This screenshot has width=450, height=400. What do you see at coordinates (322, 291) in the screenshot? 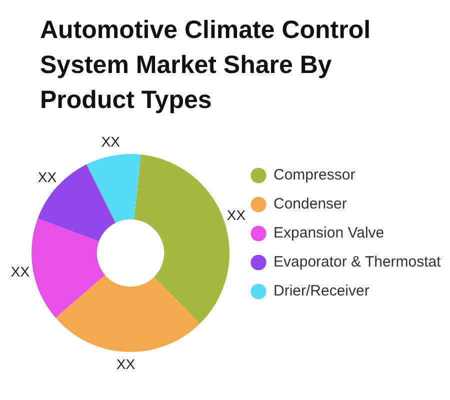
I see `legend-label: Drier/Receiver` at bounding box center [322, 291].